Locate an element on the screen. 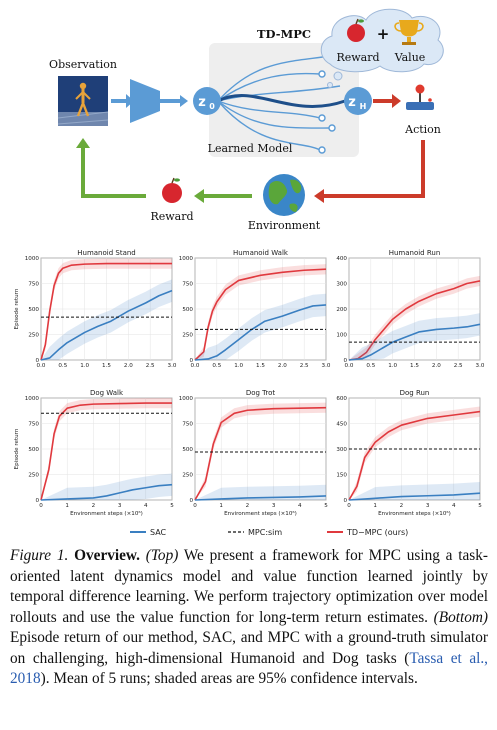  chart-title: Dog Walk is located at coordinates (107, 393).